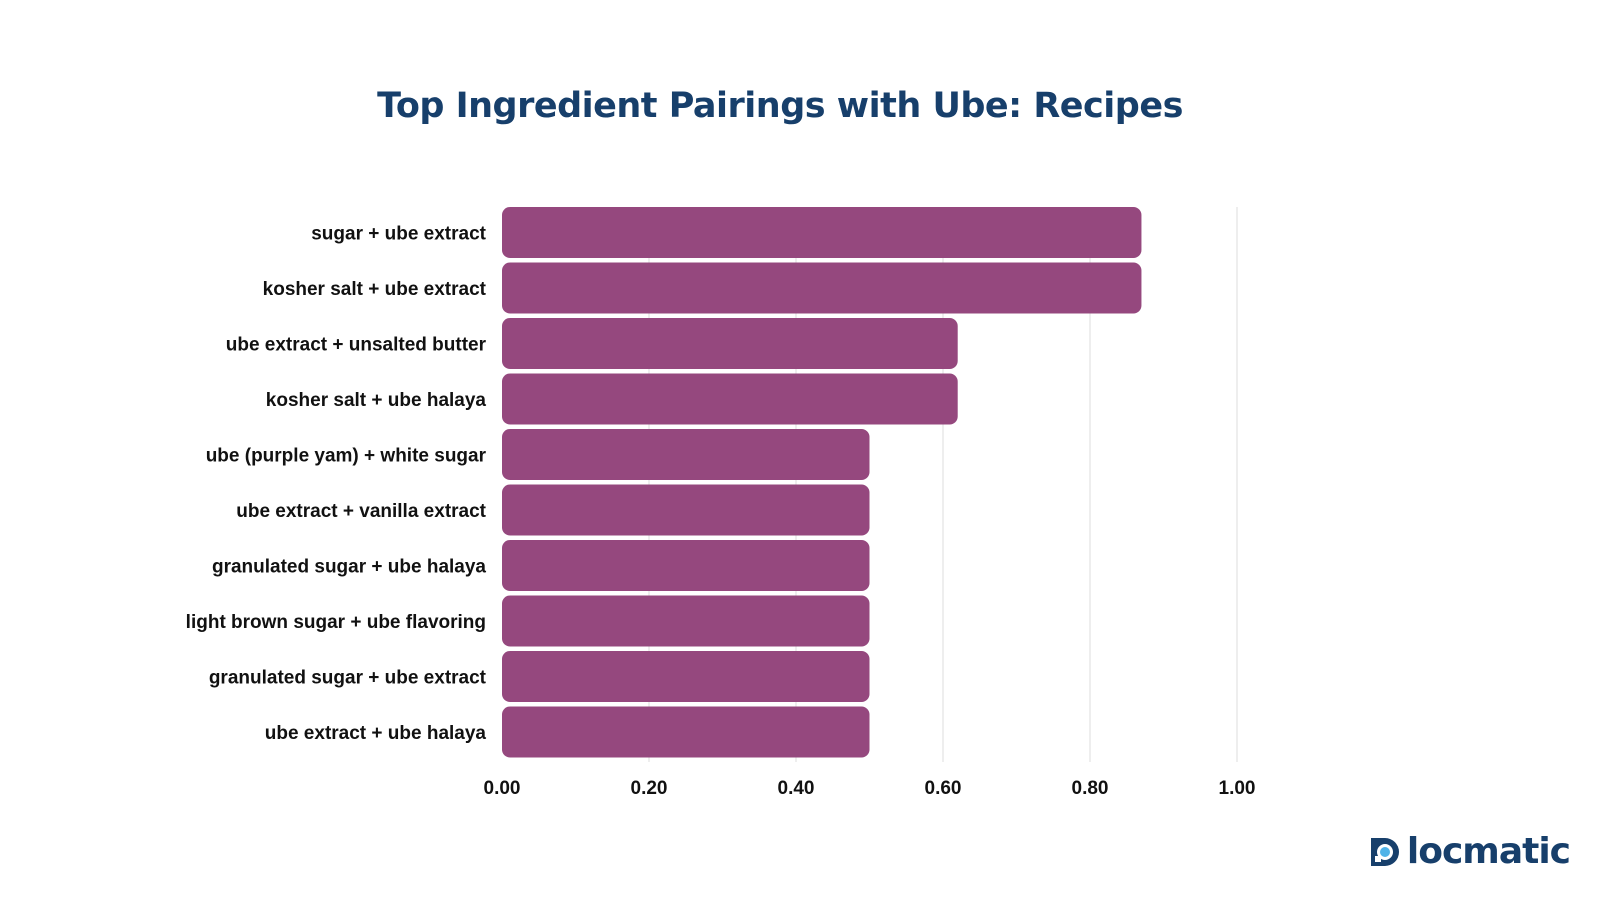  What do you see at coordinates (376, 400) in the screenshot?
I see `category-label: kosher salt + ube halaya` at bounding box center [376, 400].